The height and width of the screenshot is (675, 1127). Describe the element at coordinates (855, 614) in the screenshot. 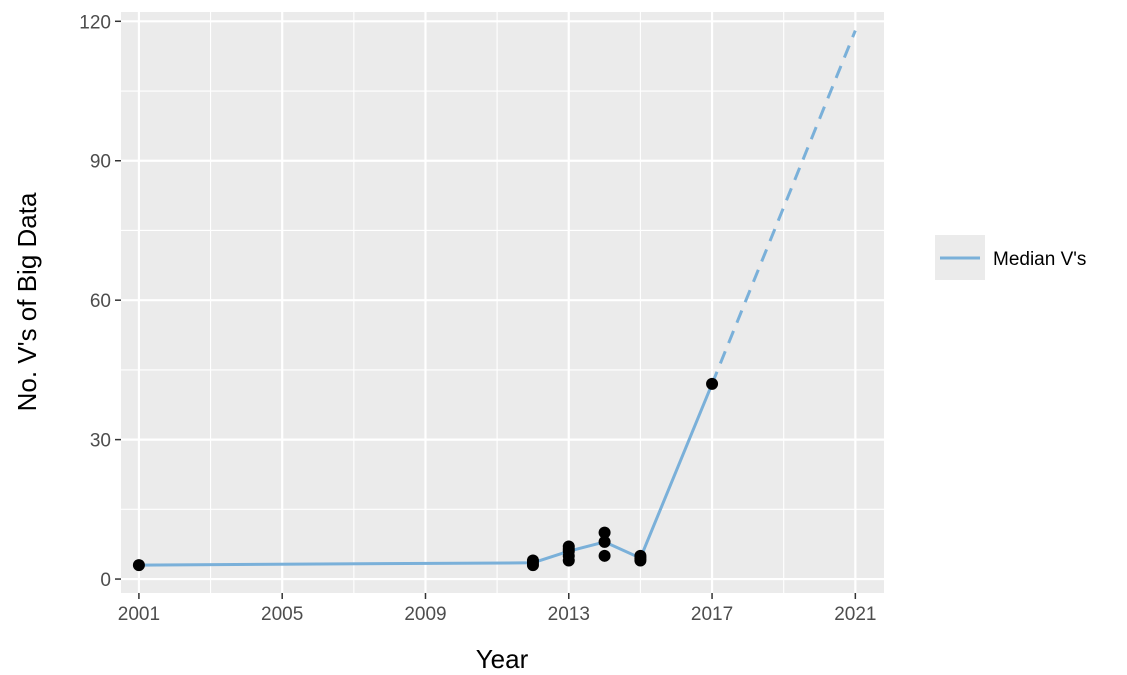

I see `x-tick-label: 2021` at that location.